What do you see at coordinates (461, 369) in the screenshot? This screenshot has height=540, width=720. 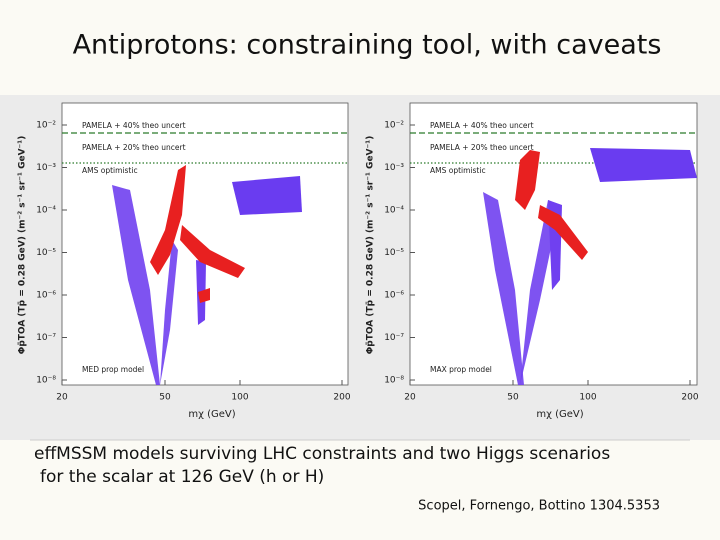 I see `model-label: MAX prop model` at bounding box center [461, 369].